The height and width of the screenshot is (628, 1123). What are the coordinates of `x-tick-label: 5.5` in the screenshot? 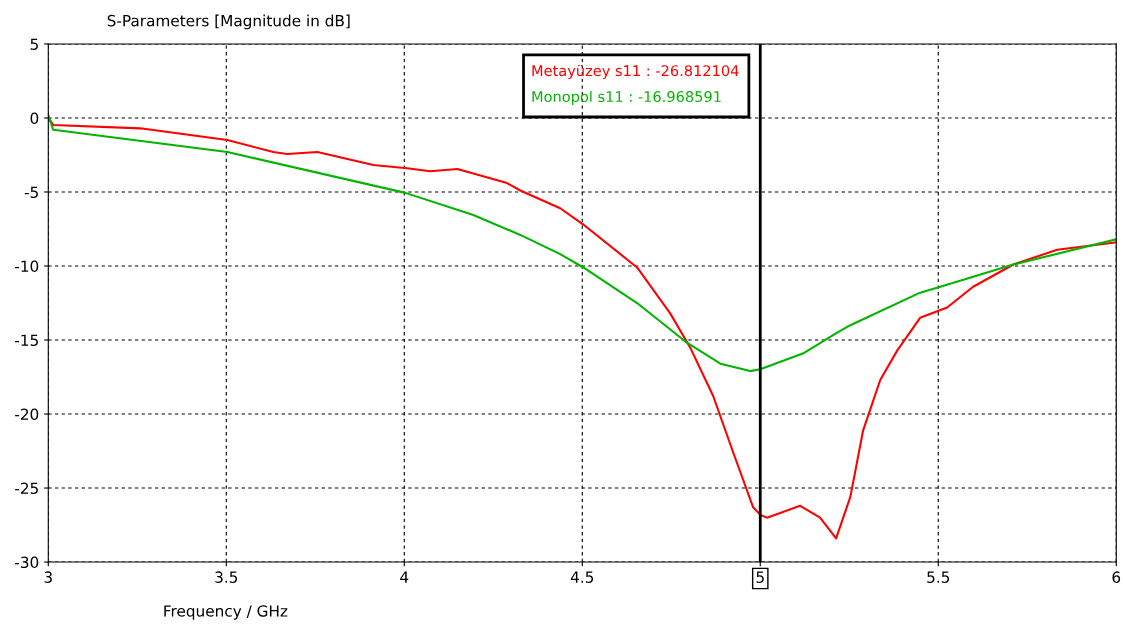 It's located at (938, 577).